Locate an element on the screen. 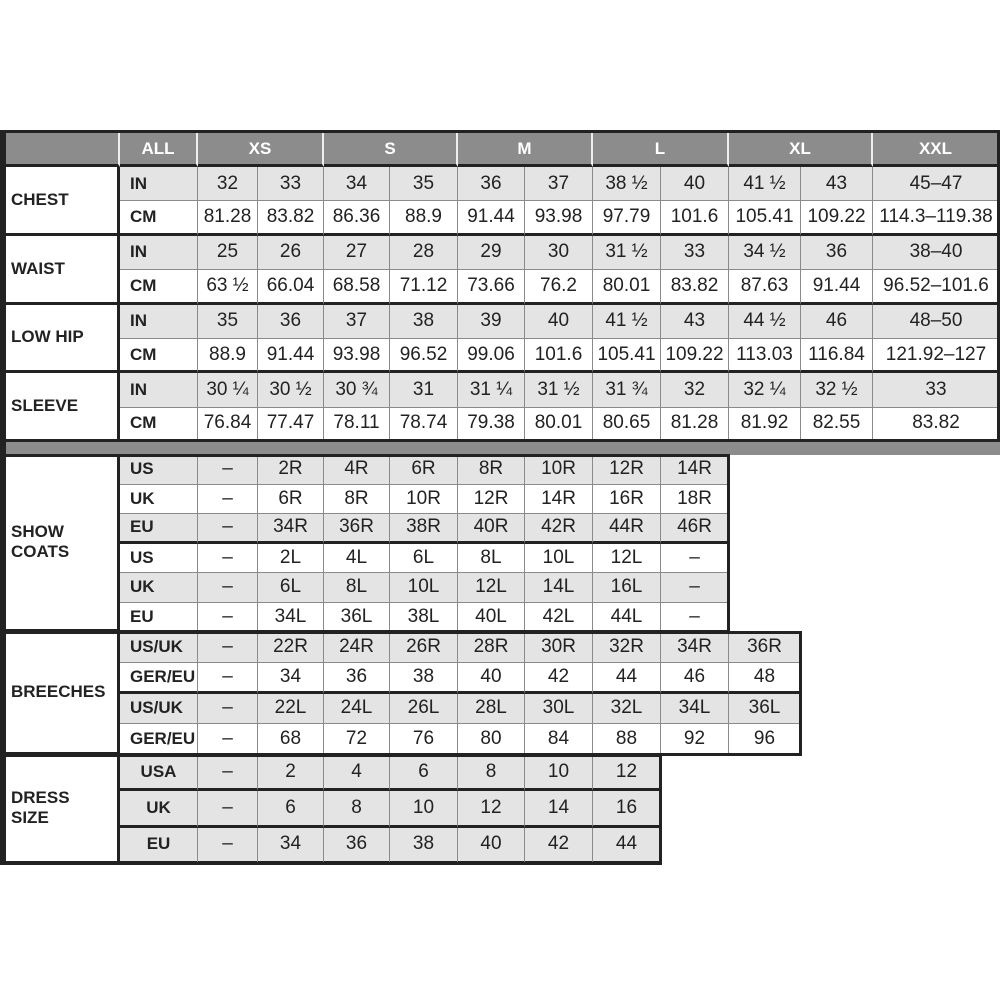 Image resolution: width=1000 pixels, height=1000 pixels. size-value: 2L is located at coordinates (291, 558).